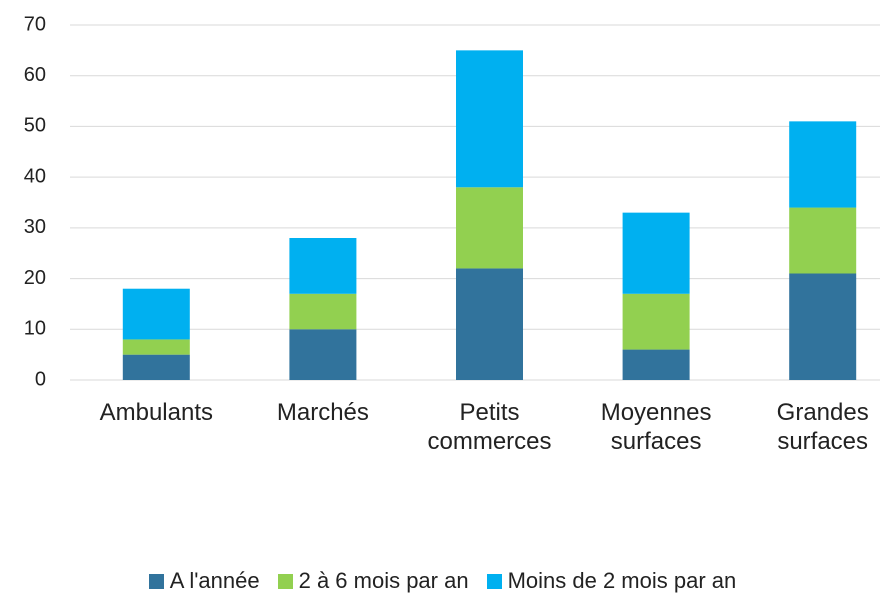  I want to click on legend-item: A l'année, so click(204, 581).